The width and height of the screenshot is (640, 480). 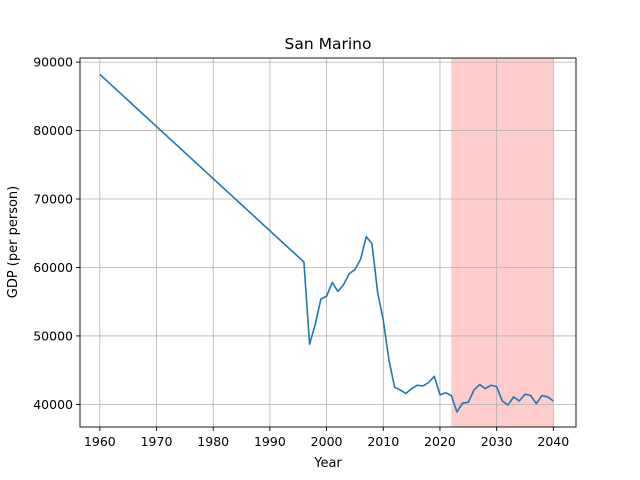 What do you see at coordinates (440, 441) in the screenshot?
I see `x-tick-label: 2020` at bounding box center [440, 441].